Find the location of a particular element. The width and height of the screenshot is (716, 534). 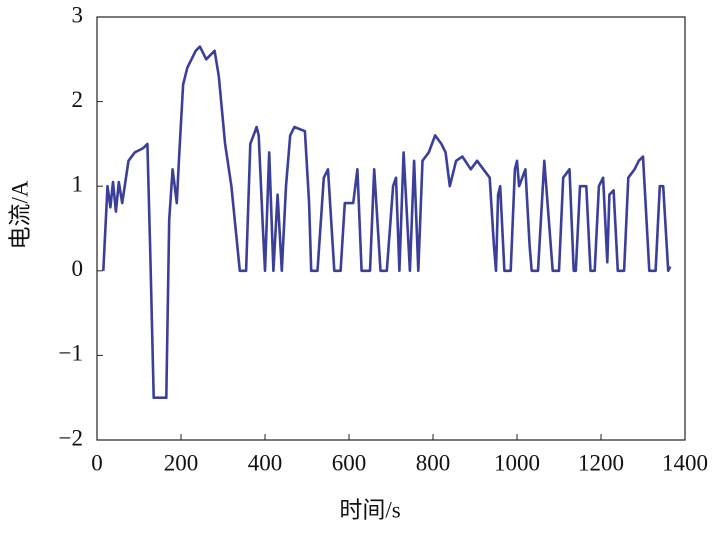

y-tick-label: 1 is located at coordinates (78, 183).